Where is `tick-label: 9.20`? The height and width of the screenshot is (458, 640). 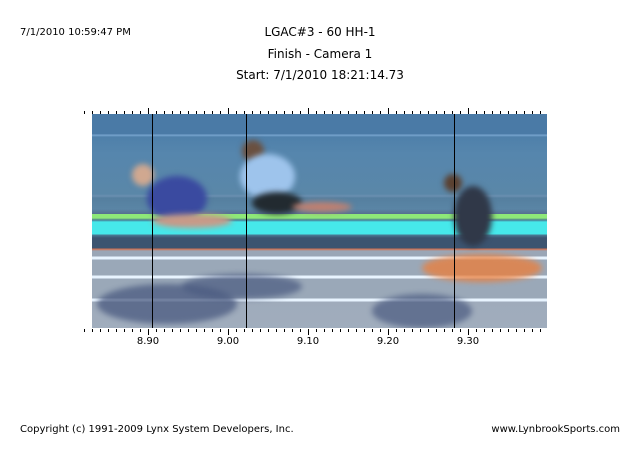
tick-label: 9.20 is located at coordinates (388, 341).